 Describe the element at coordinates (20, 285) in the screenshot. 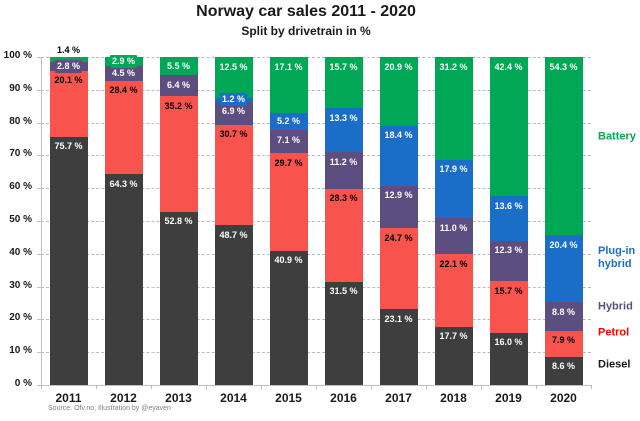

I see `y-axis-label: 30 %` at that location.